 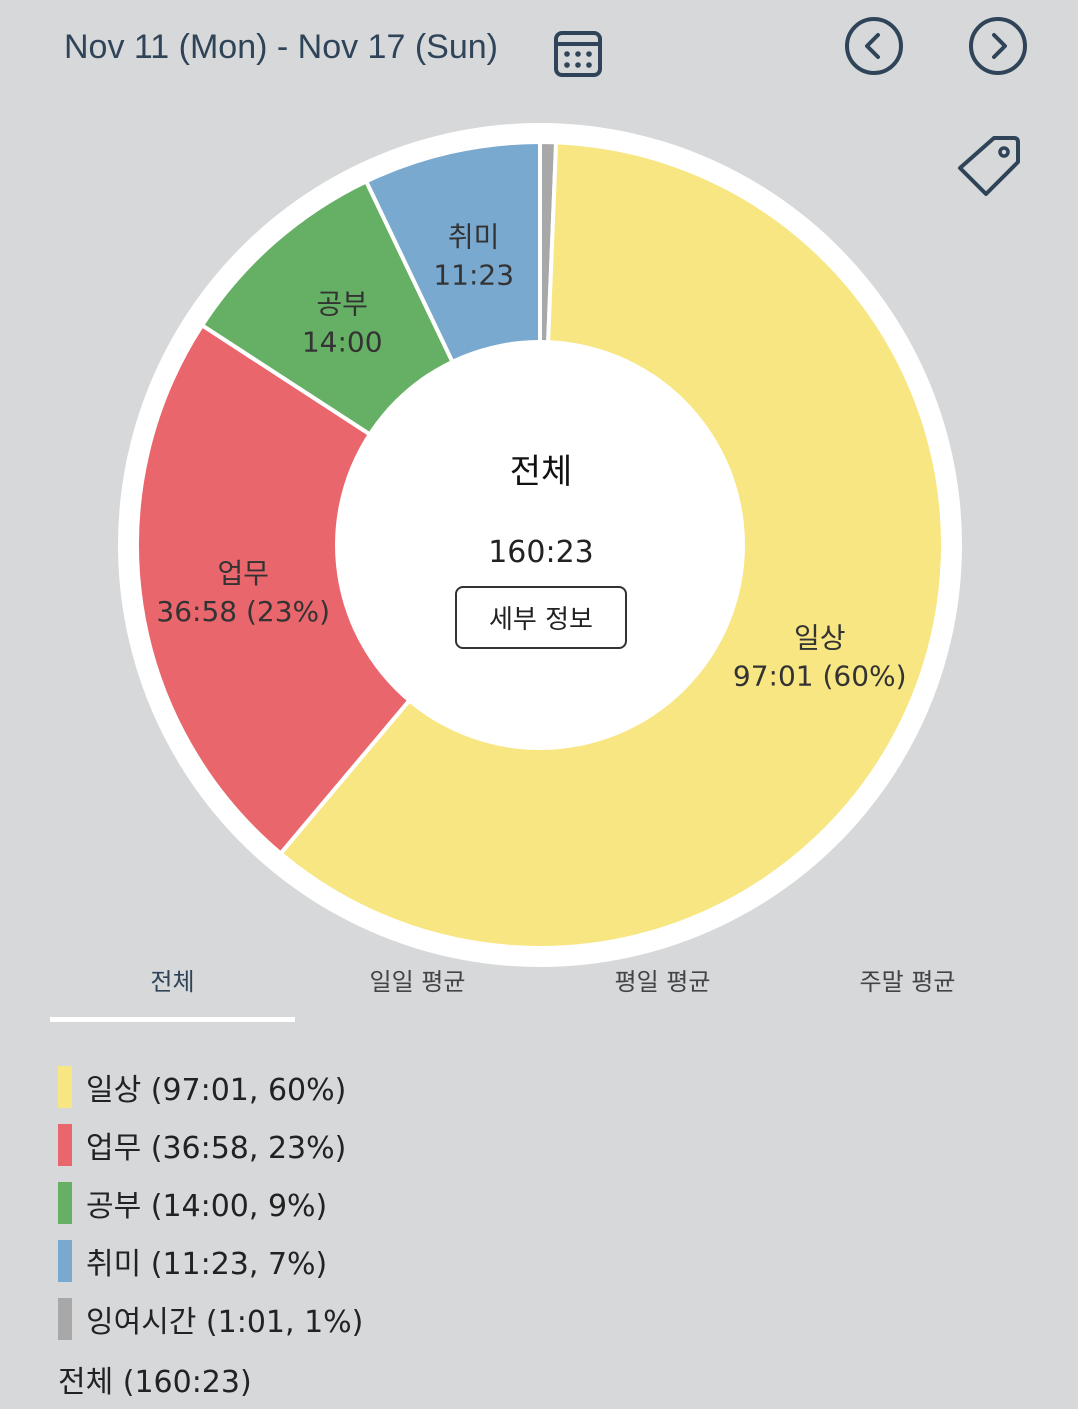 What do you see at coordinates (342, 303) in the screenshot?
I see `slice-label-name: 공부` at bounding box center [342, 303].